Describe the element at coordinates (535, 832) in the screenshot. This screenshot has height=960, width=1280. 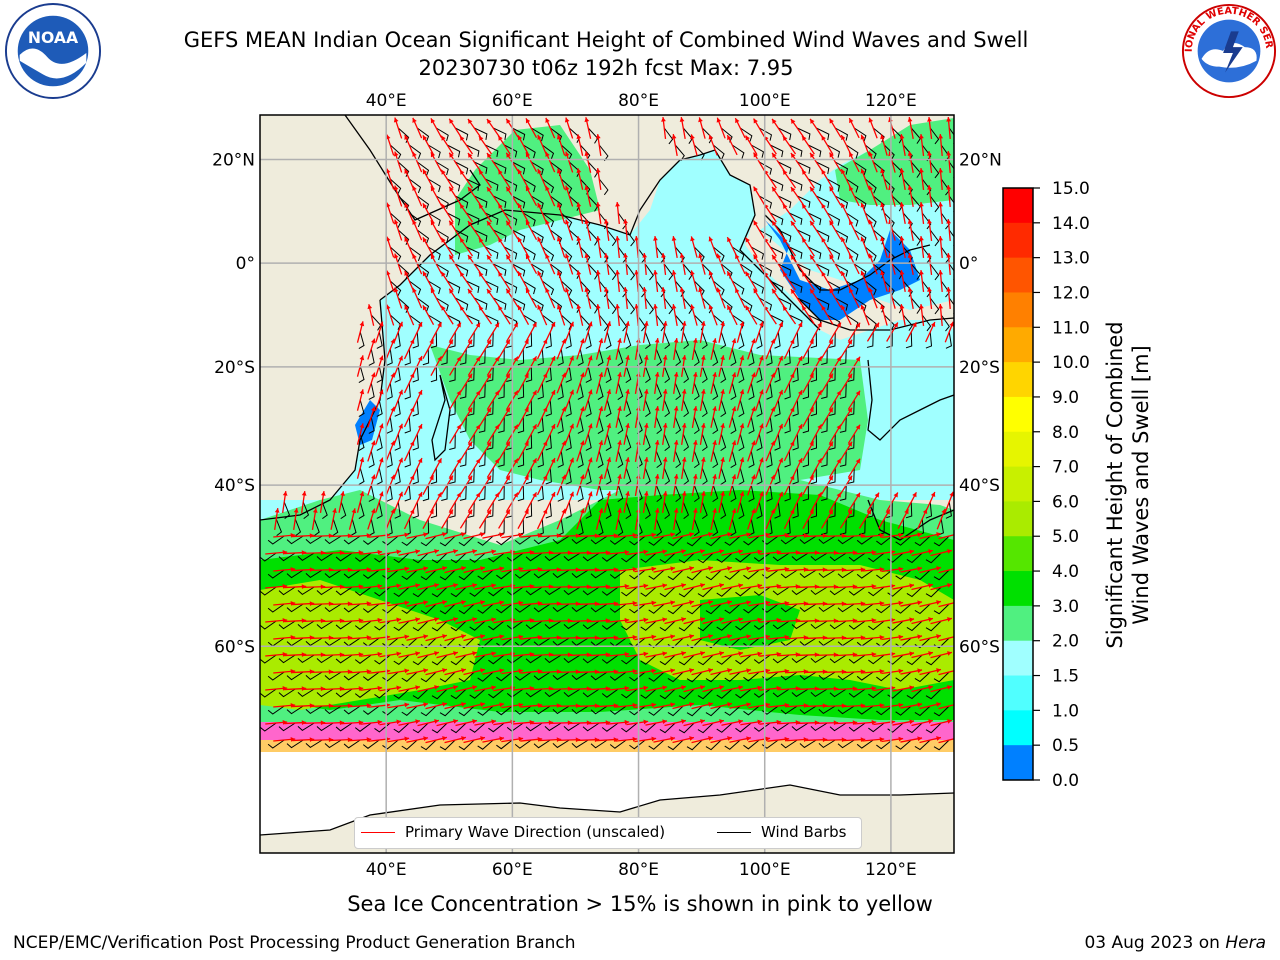
I see `legend-label-wave: Primary Wave Direction (unscaled)` at that location.